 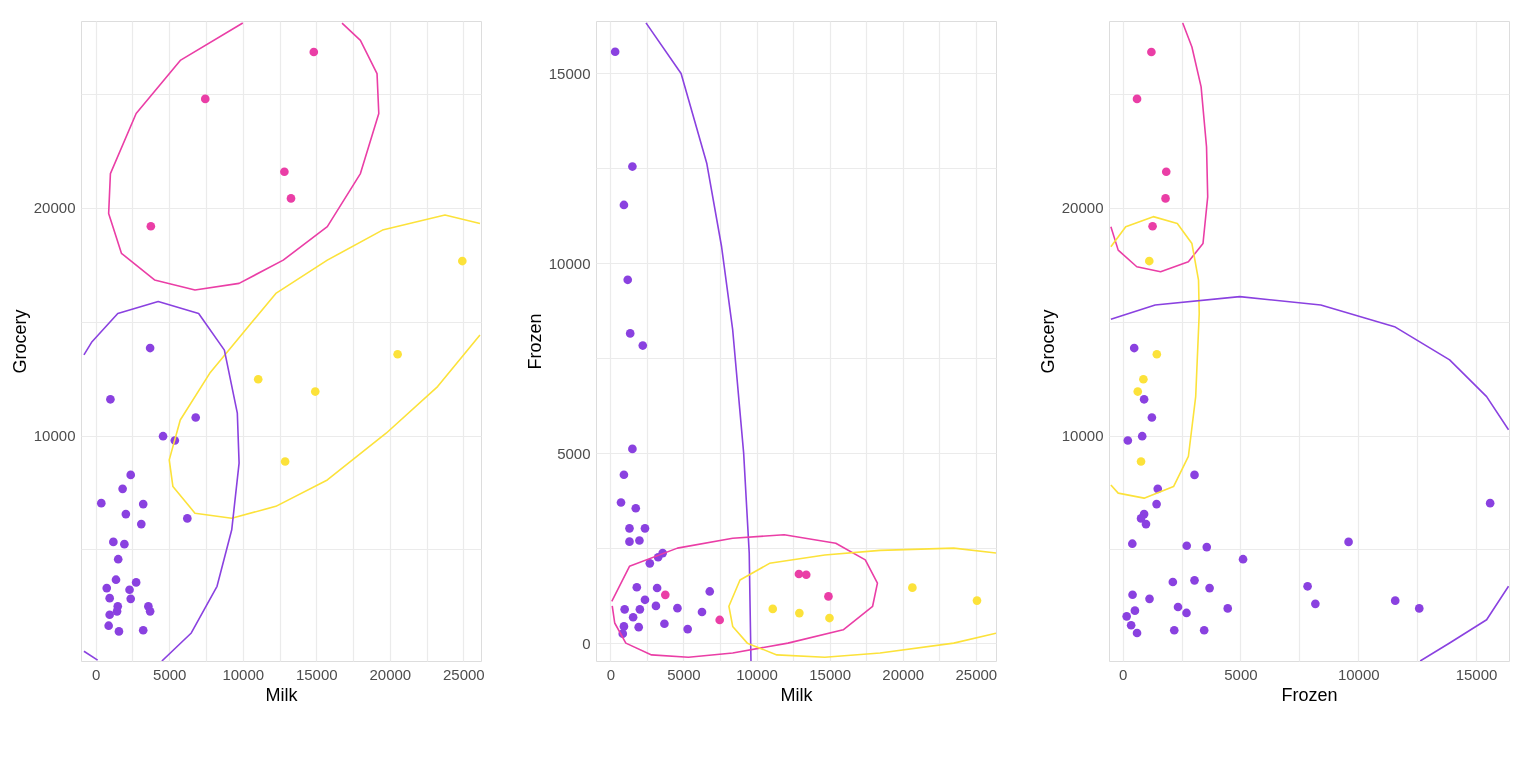 What do you see at coordinates (569, 73) in the screenshot?
I see `y-tick-label: 15000` at bounding box center [569, 73].